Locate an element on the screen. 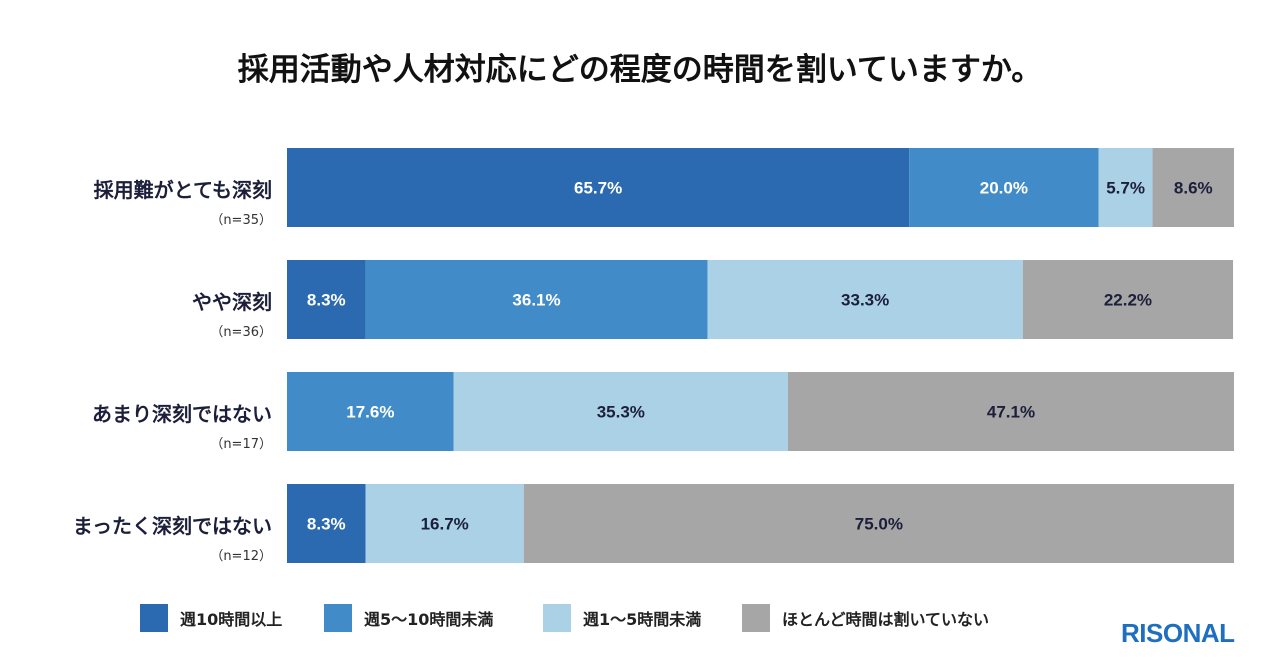  category-n: （n=17） is located at coordinates (241, 444).